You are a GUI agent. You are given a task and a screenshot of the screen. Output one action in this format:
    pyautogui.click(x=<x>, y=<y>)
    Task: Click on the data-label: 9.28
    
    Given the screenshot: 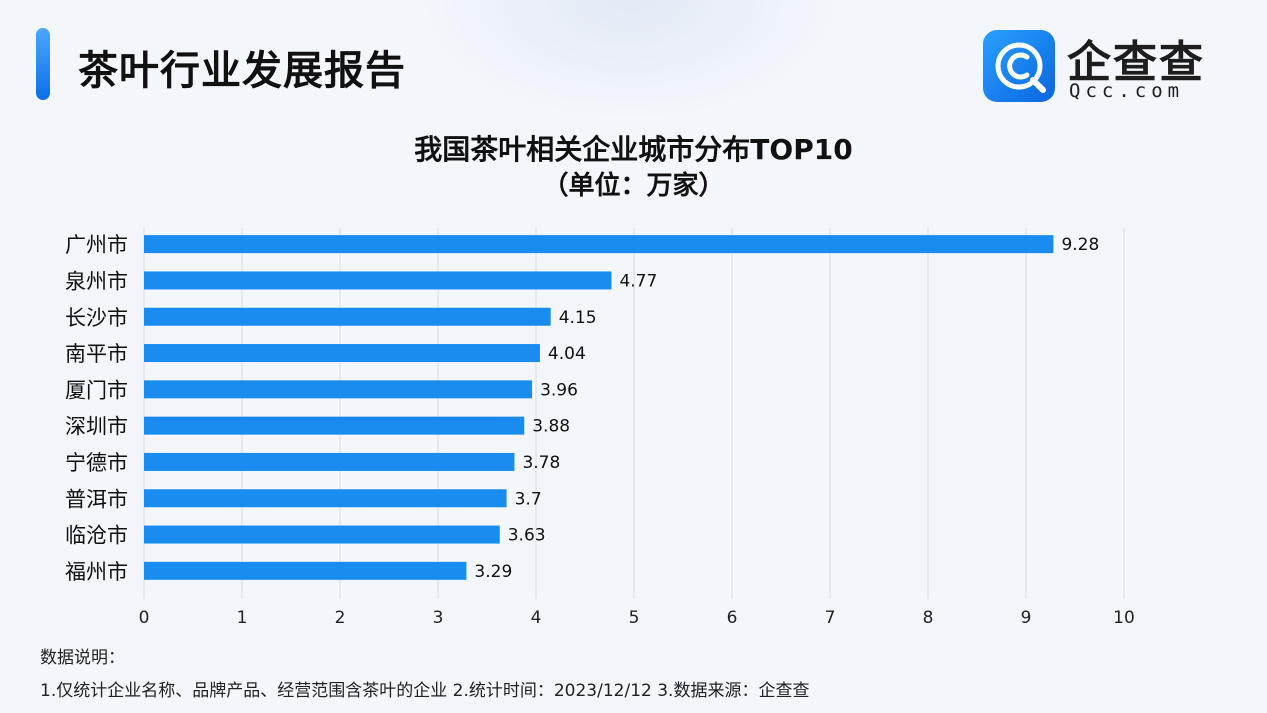 What is the action you would take?
    pyautogui.click(x=1080, y=245)
    